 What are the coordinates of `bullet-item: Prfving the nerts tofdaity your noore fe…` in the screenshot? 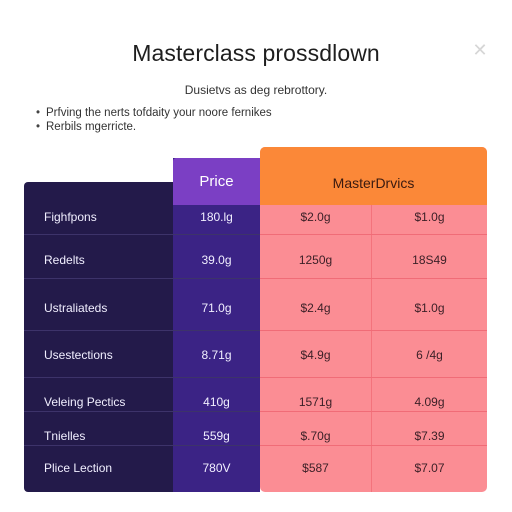 It's located at (154, 113).